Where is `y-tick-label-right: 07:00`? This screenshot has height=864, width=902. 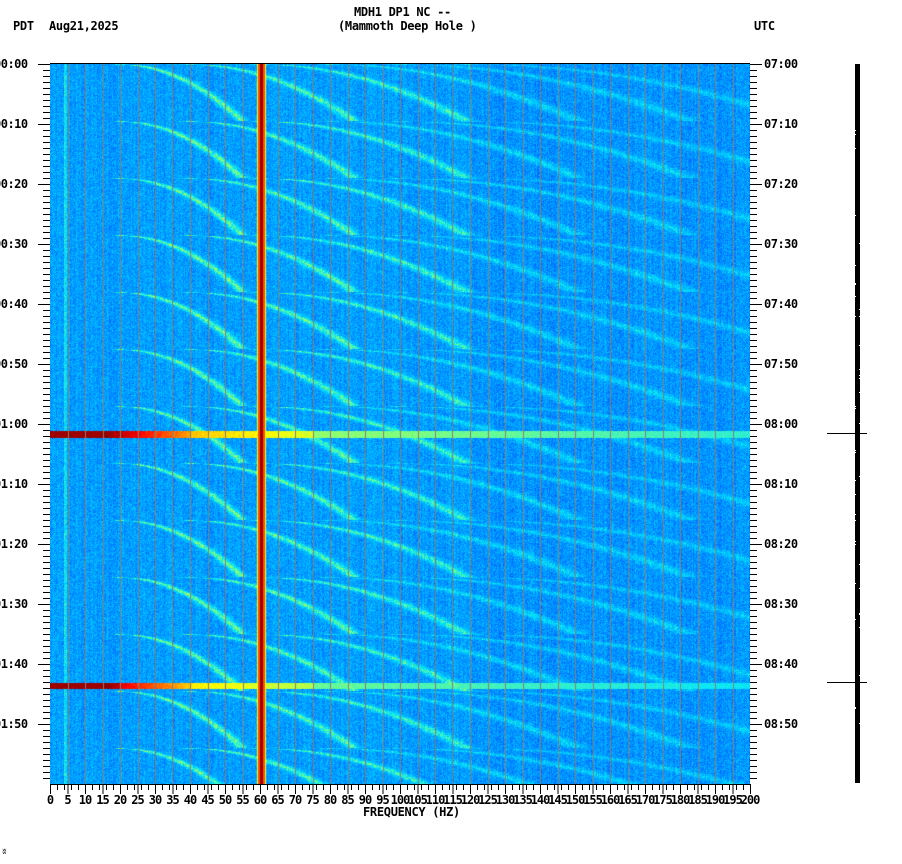
y-tick-label-right: 07:00 is located at coordinates (781, 64).